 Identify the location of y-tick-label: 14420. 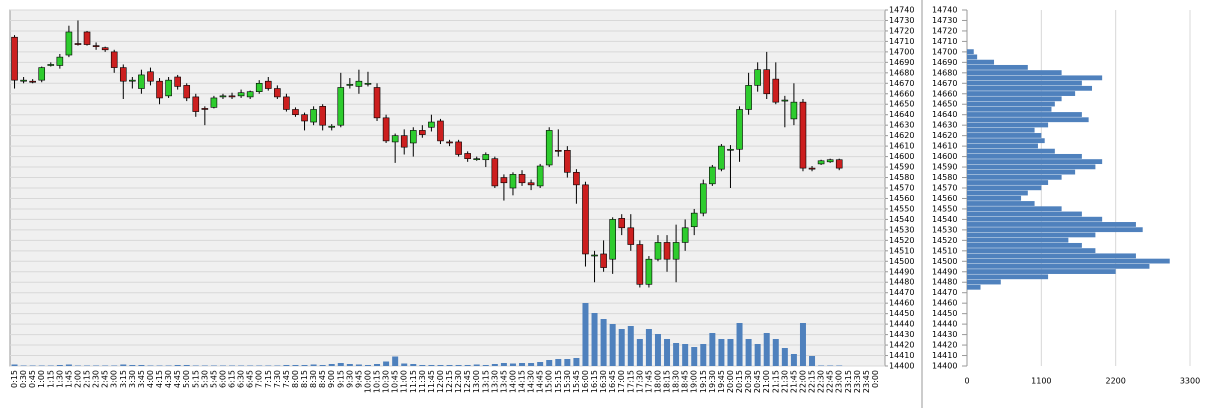
(944, 345).